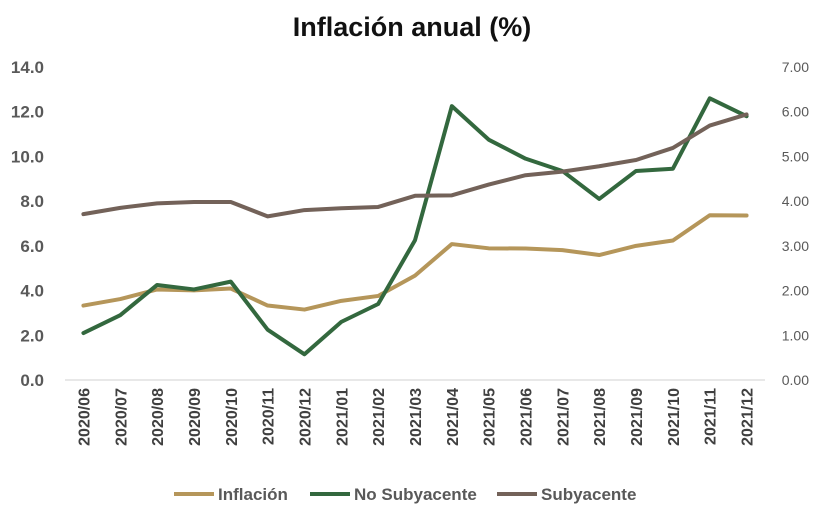 This screenshot has height=514, width=836. I want to click on y-right-tick-label: 3.00, so click(795, 246).